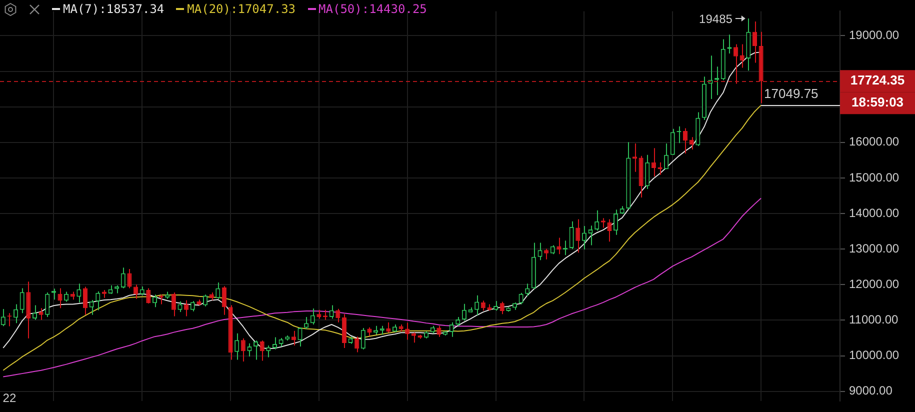 The height and width of the screenshot is (412, 915). I want to click on legend-label: MA(20):17047.33, so click(241, 9).